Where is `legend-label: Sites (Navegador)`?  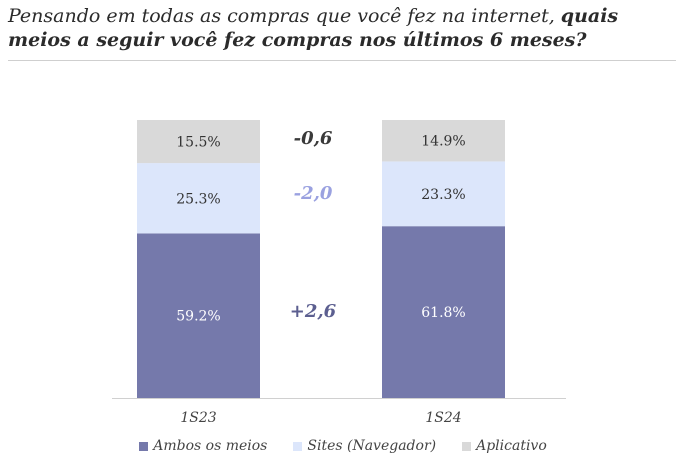 legend-label: Sites (Navegador) is located at coordinates (372, 446).